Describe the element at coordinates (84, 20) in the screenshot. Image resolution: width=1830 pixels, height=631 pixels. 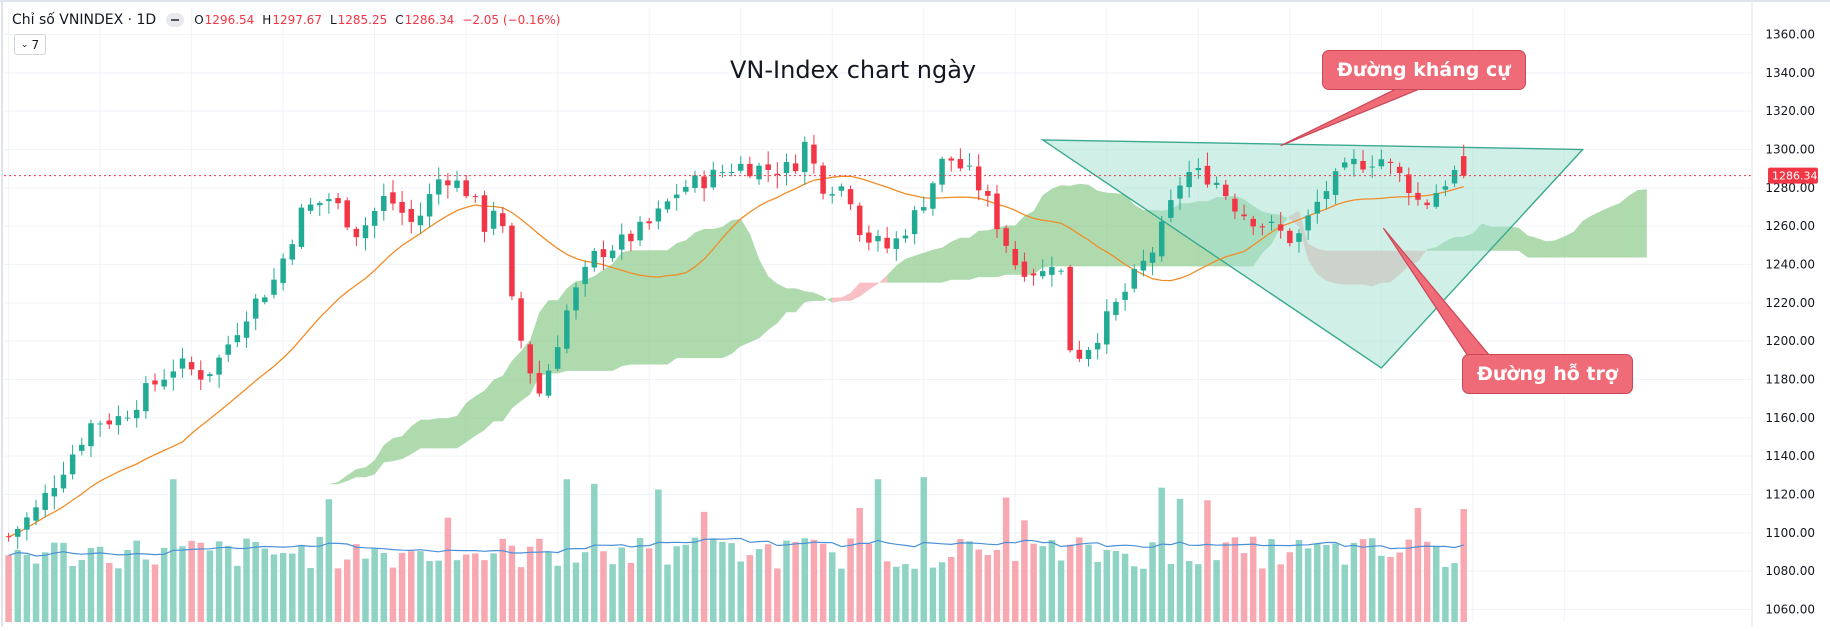
I see `symbol-title: Chỉ số VNINDEX · 1D` at that location.